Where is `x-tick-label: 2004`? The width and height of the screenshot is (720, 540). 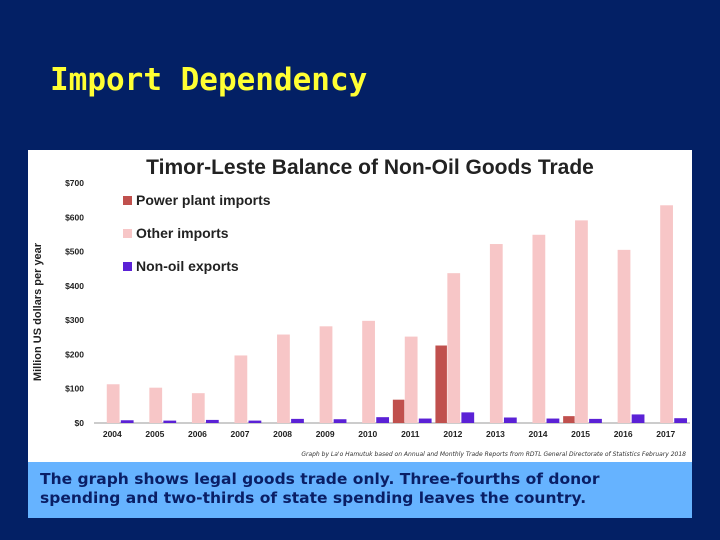 x-tick-label: 2004 is located at coordinates (112, 434).